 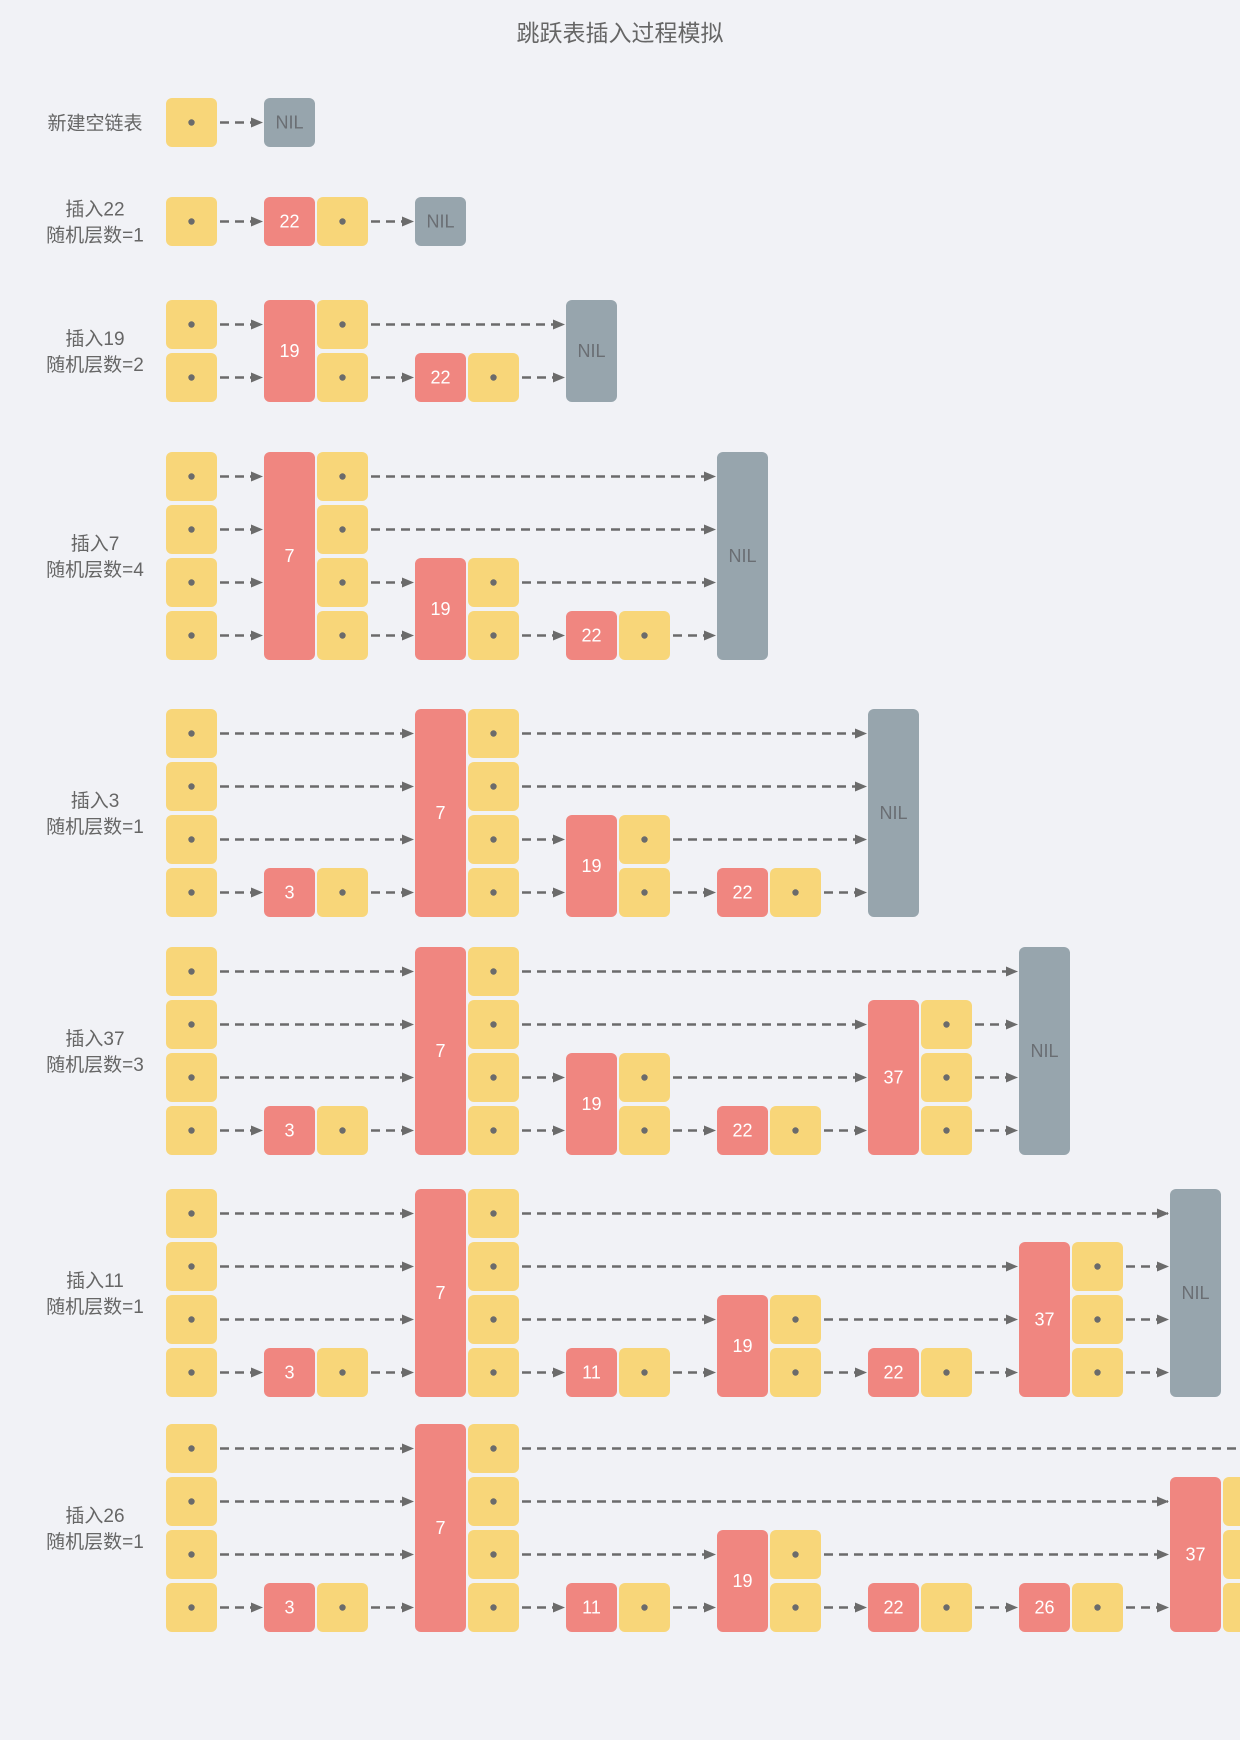 I want to click on step-label: 插入26, so click(x=94, y=1516).